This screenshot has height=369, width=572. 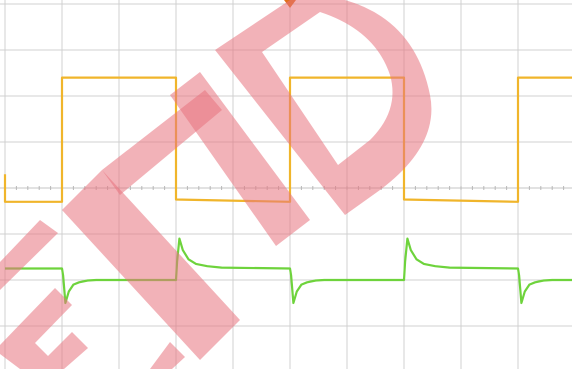 I want to click on watermark-letter-e-arm, so click(x=29, y=255).